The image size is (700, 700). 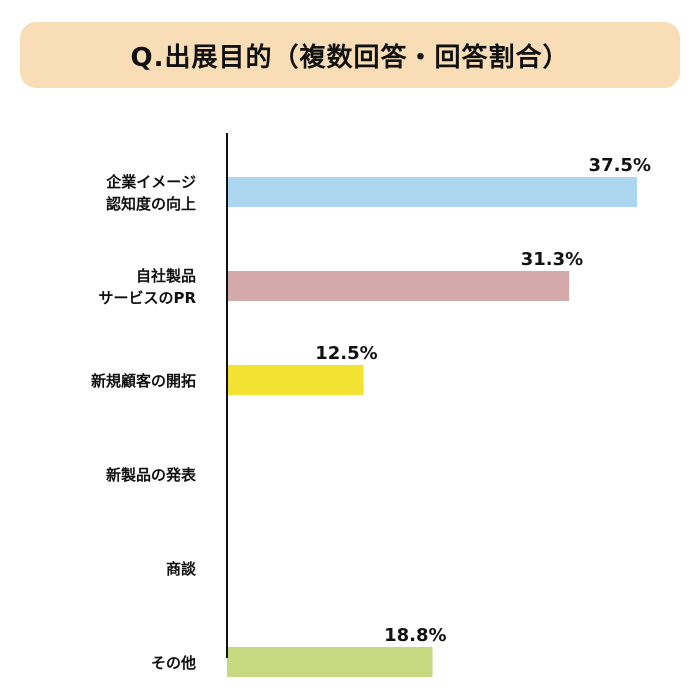 I want to click on value-label: 37.5%, so click(x=620, y=165).